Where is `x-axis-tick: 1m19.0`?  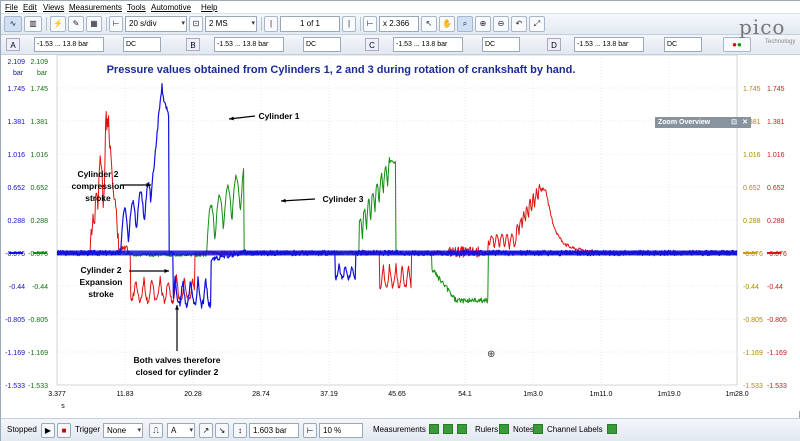
x-axis-tick: 1m19.0 is located at coordinates (668, 394).